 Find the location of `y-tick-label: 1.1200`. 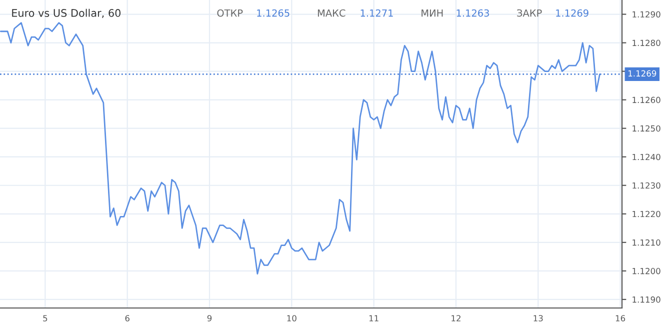

y-tick-label: 1.1200 is located at coordinates (646, 271).